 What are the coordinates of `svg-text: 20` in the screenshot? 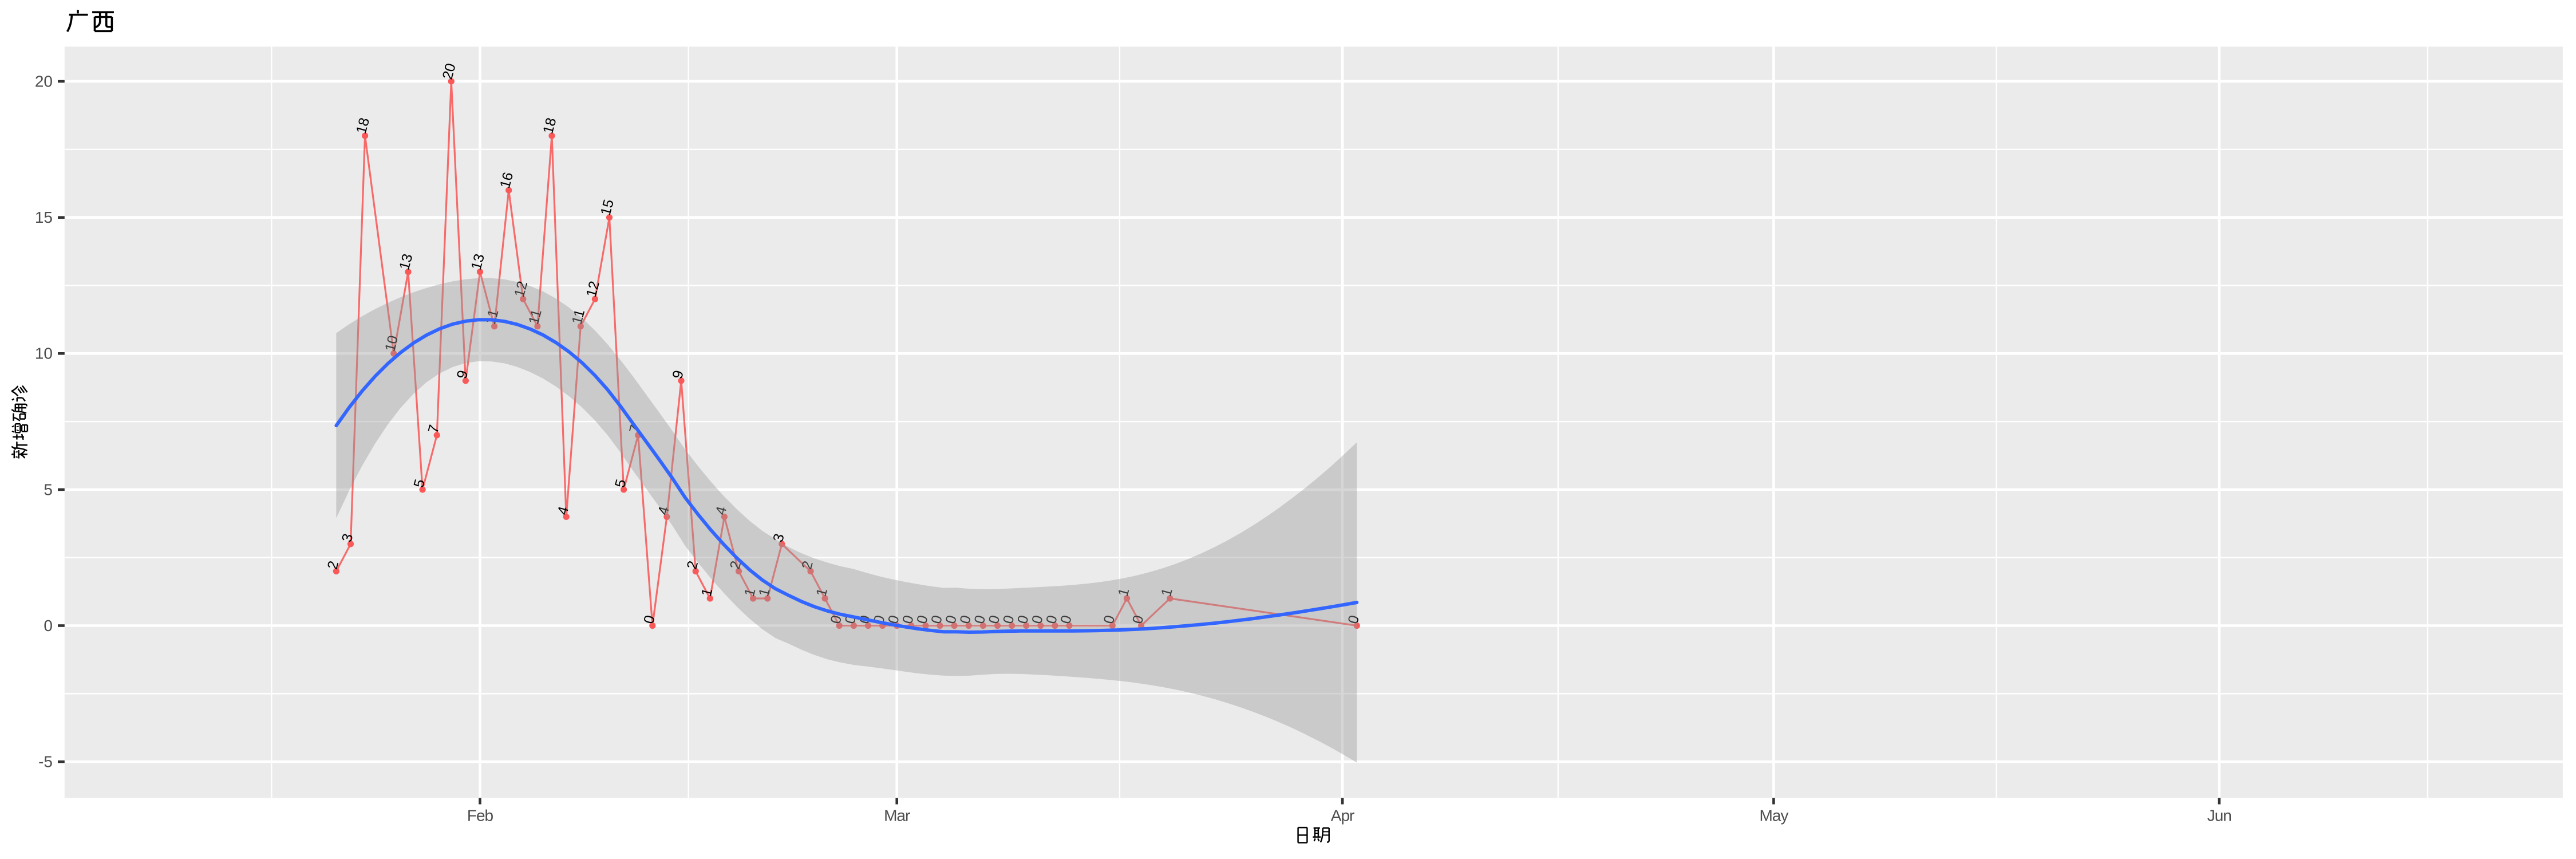 It's located at (44, 81).